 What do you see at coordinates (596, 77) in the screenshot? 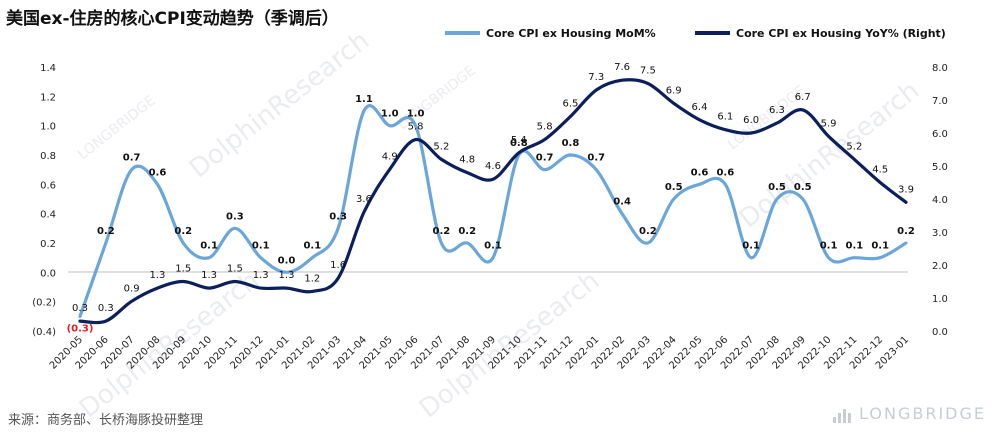
I see `yoy-data-label: 7.3` at bounding box center [596, 77].